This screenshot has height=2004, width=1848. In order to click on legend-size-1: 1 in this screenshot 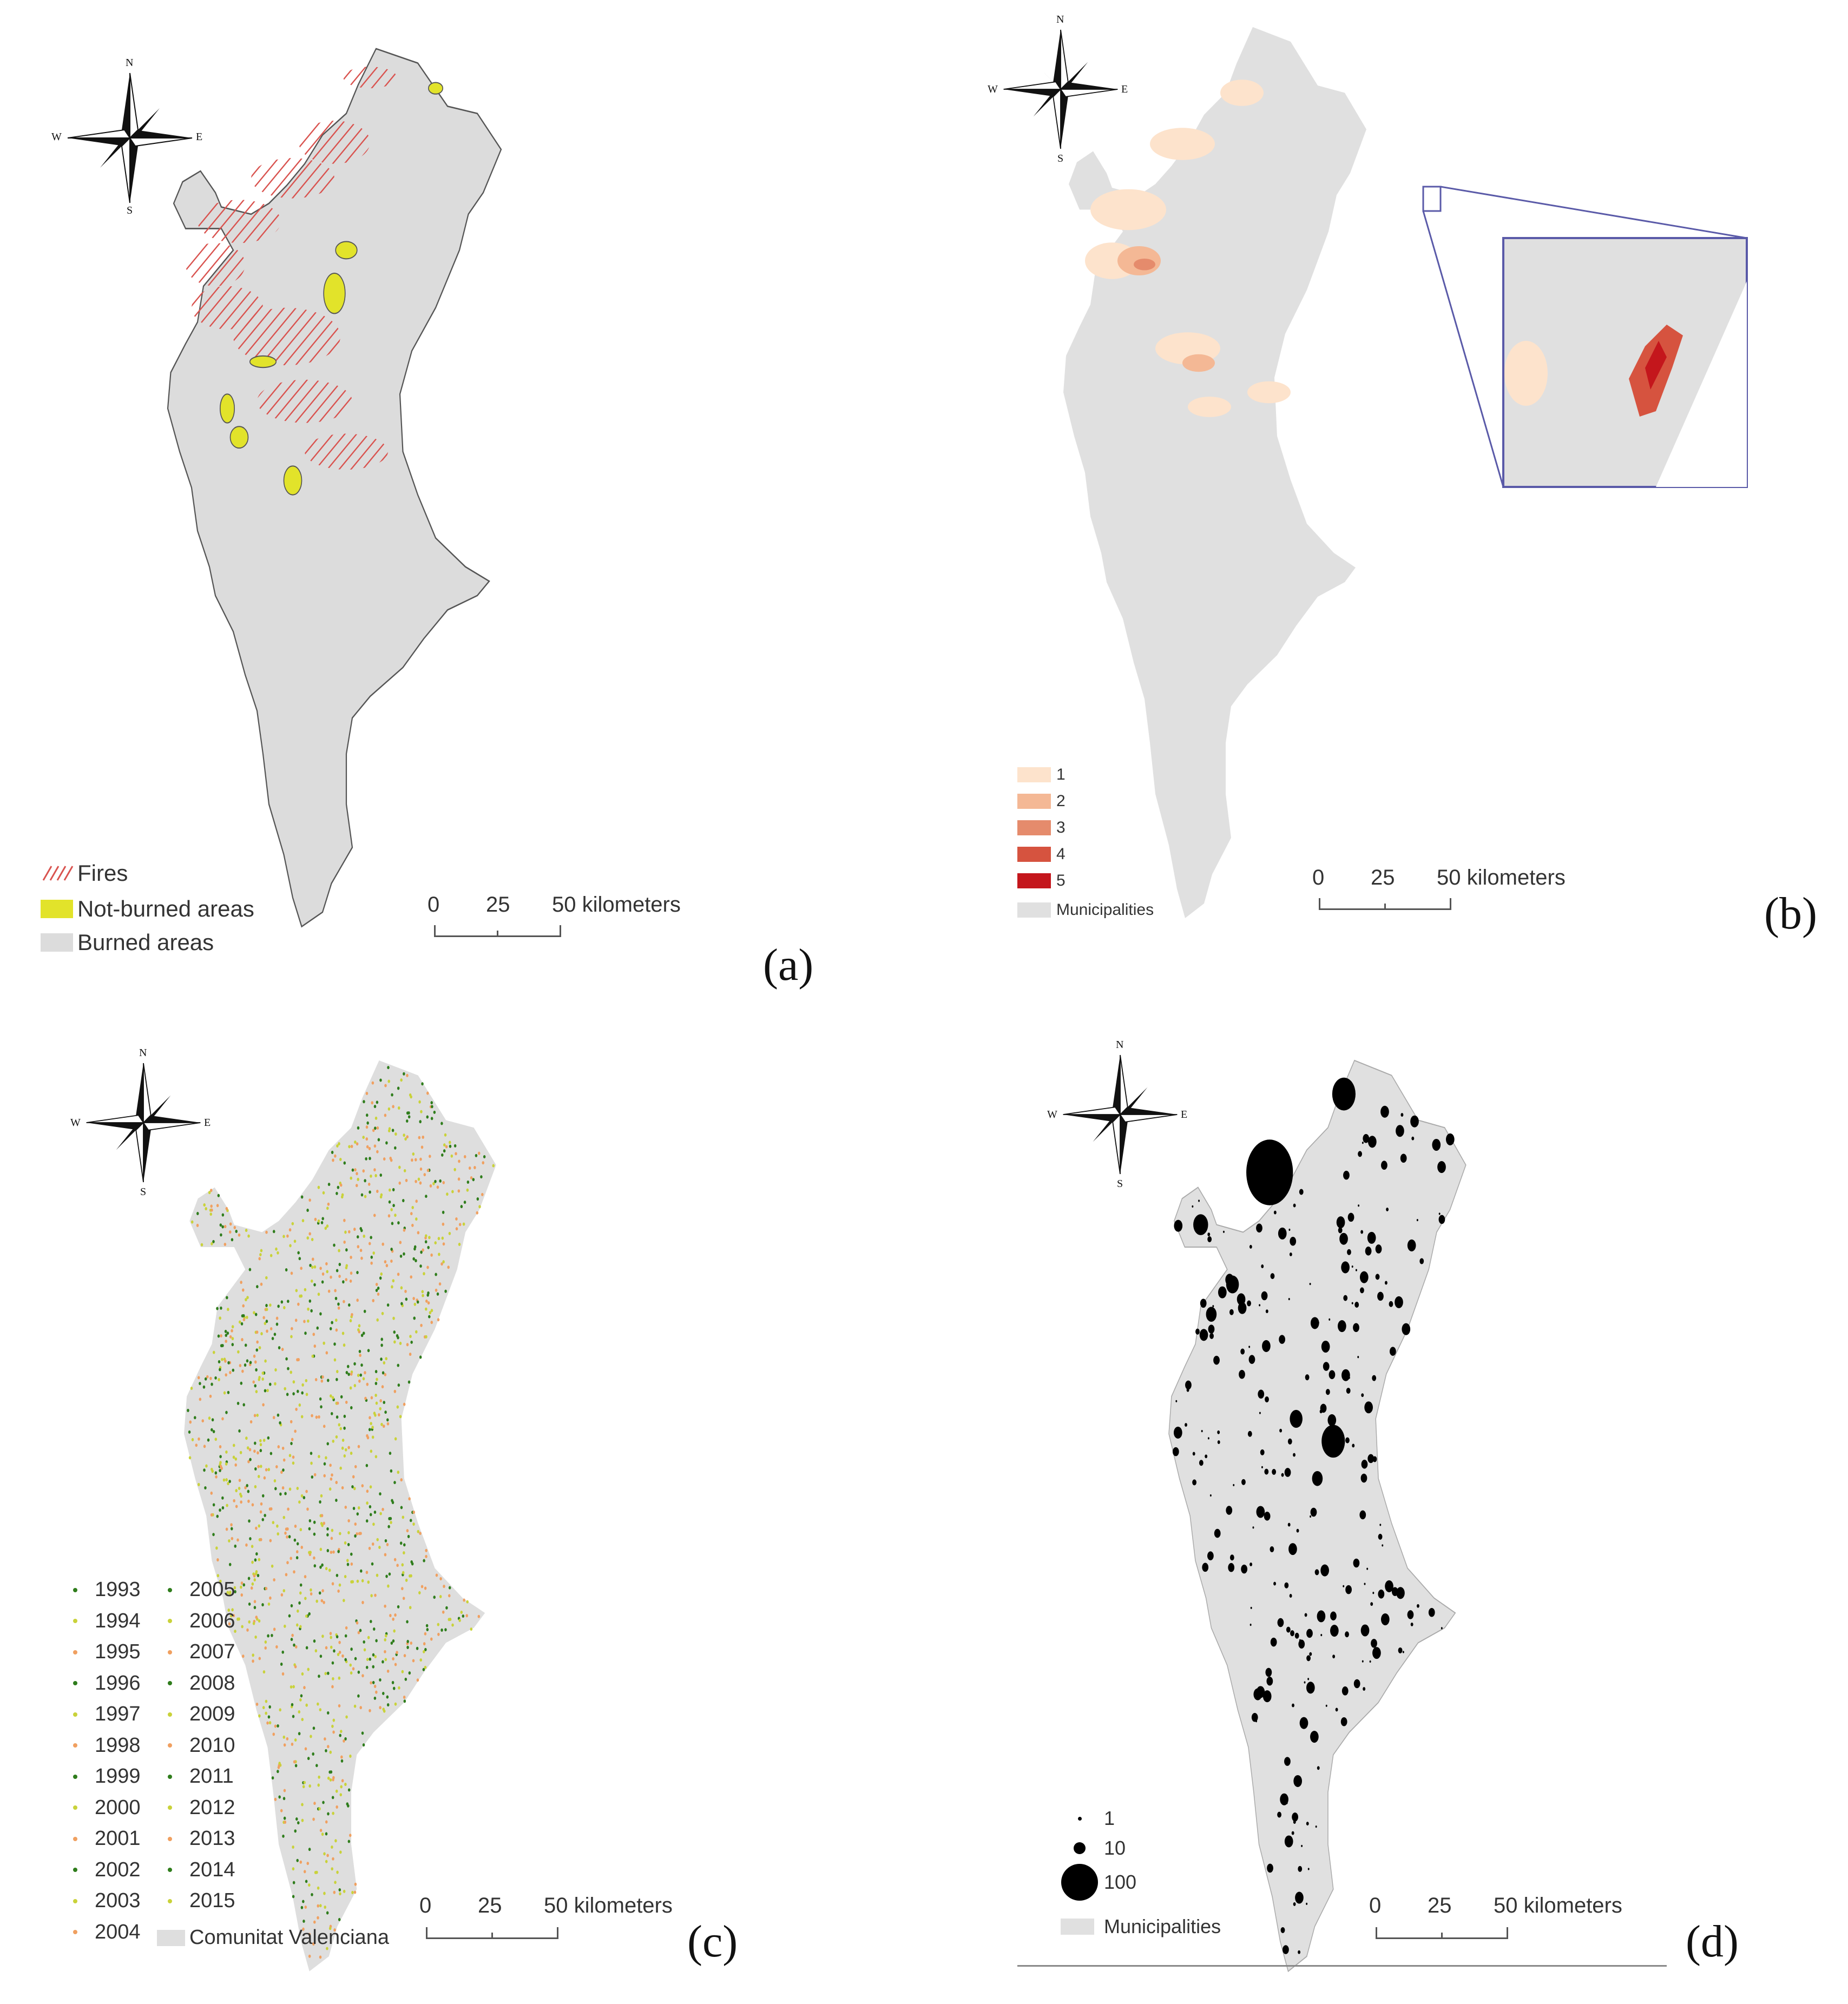, I will do `click(1088, 1819)`.